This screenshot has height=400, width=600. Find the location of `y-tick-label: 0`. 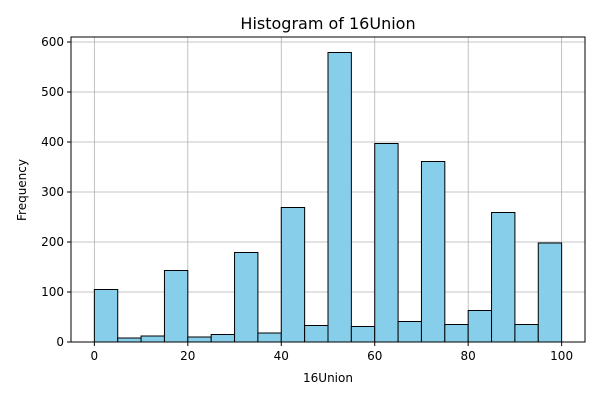

y-tick-label: 0 is located at coordinates (60, 342).